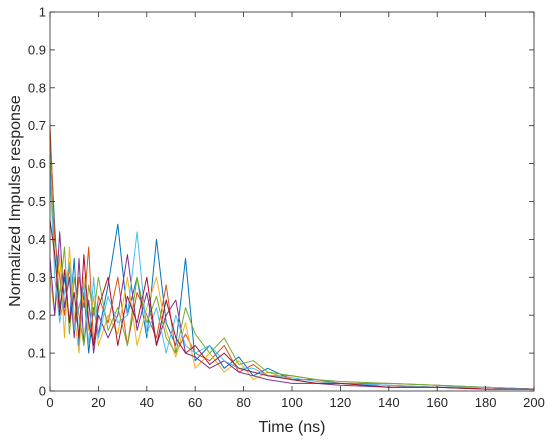 The image size is (550, 442). What do you see at coordinates (37, 353) in the screenshot?
I see `y-tick-label: 0.1` at bounding box center [37, 353].